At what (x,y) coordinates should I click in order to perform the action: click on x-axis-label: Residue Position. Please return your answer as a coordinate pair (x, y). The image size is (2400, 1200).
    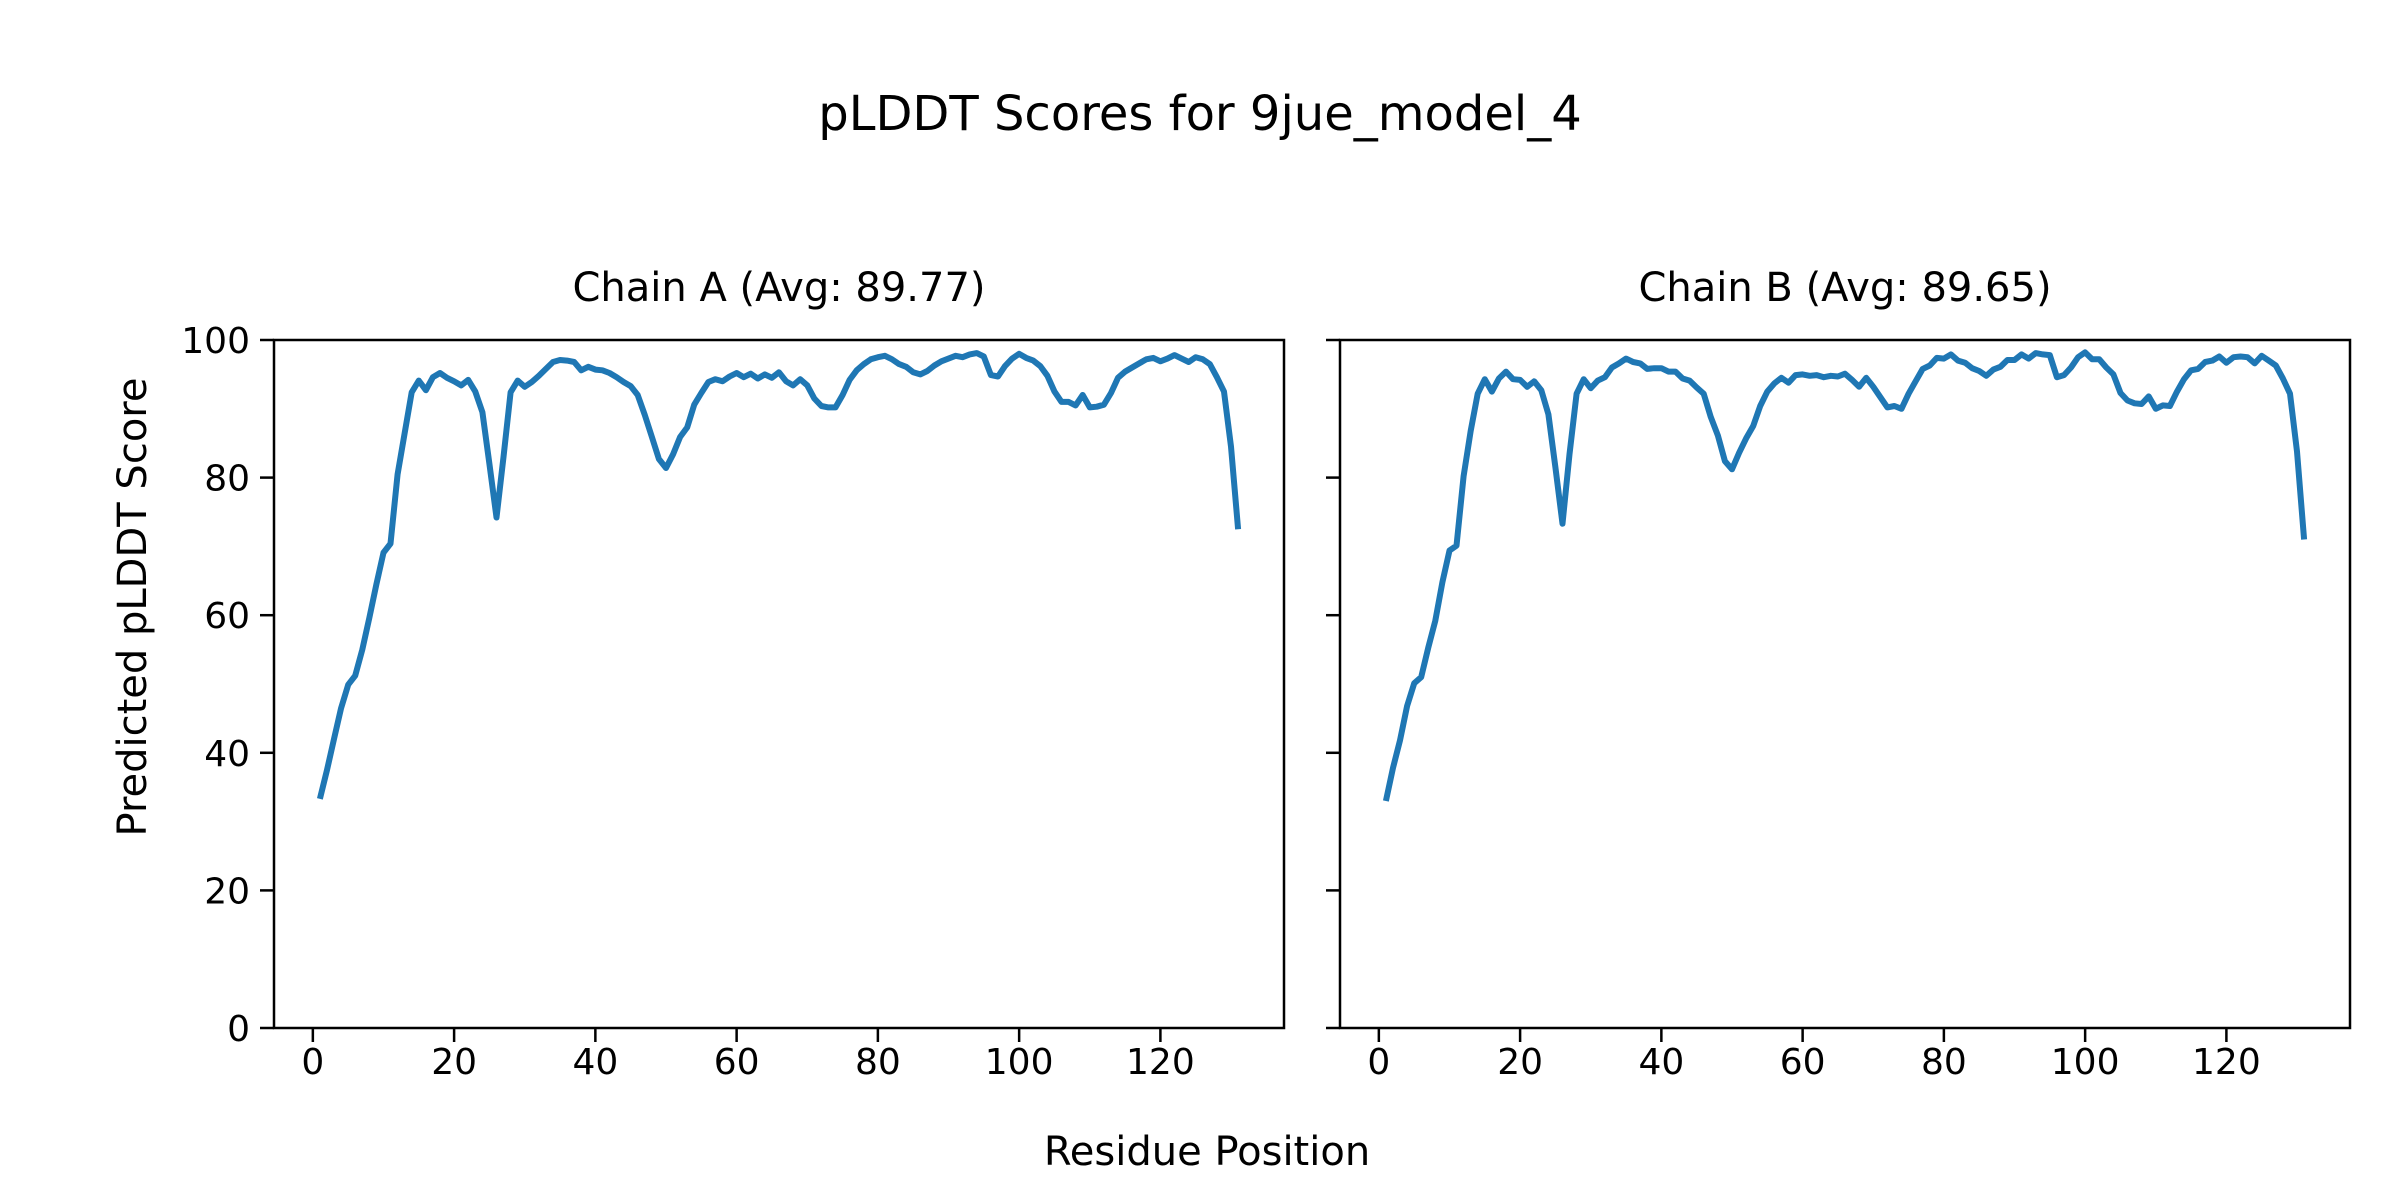
    Looking at the image, I should click on (1207, 1152).